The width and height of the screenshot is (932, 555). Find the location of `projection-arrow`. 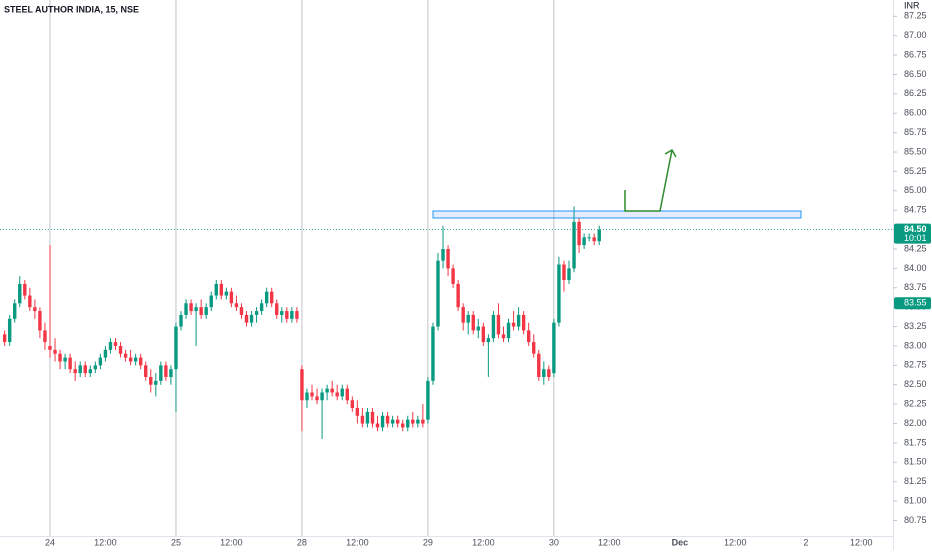

projection-arrow is located at coordinates (648, 180).